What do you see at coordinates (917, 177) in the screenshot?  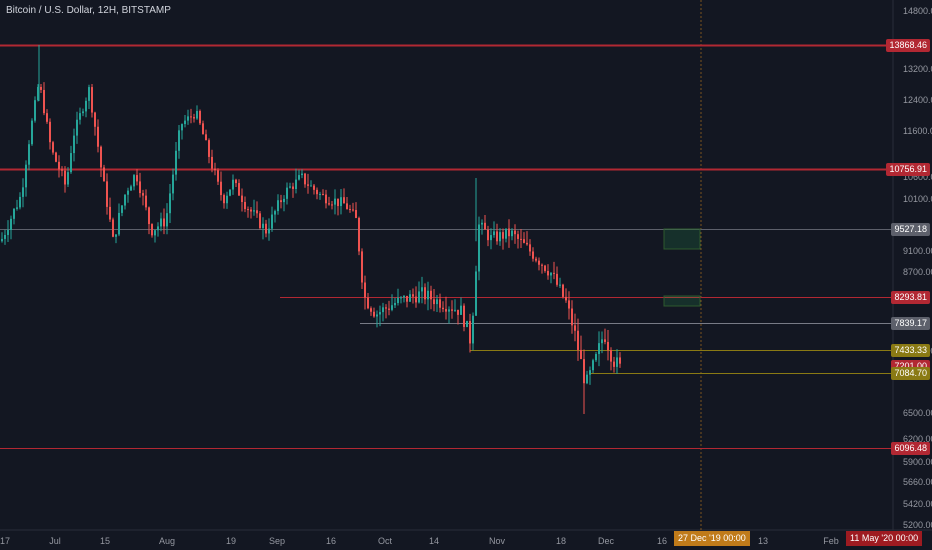 I see `price-tick-label: 10600.00` at bounding box center [917, 177].